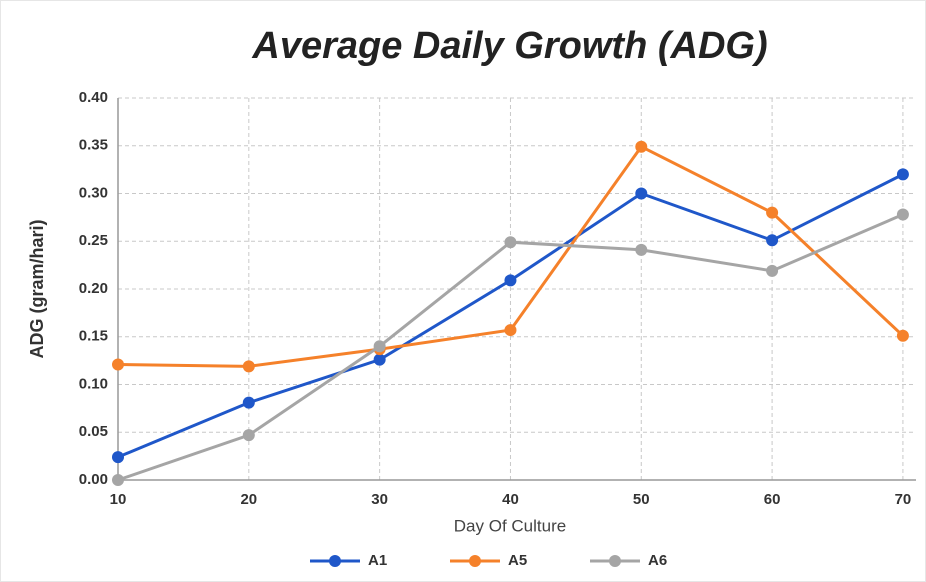 This screenshot has height=582, width=926. Describe the element at coordinates (248, 499) in the screenshot. I see `x-tick-label: 20` at that location.